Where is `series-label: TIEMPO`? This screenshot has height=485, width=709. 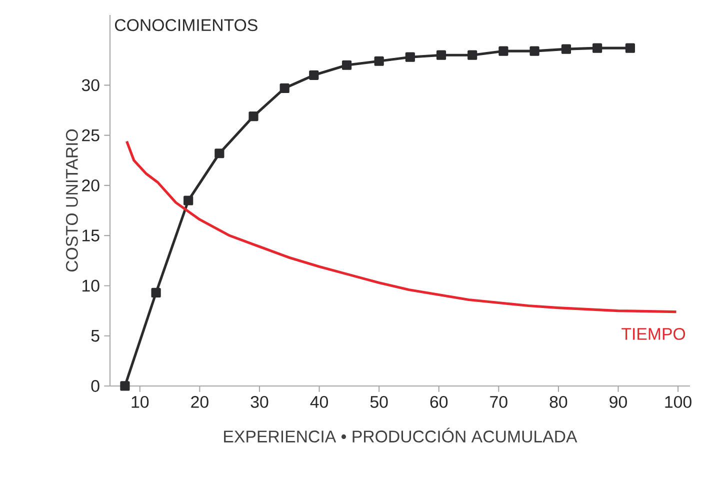 series-label: TIEMPO is located at coordinates (654, 334).